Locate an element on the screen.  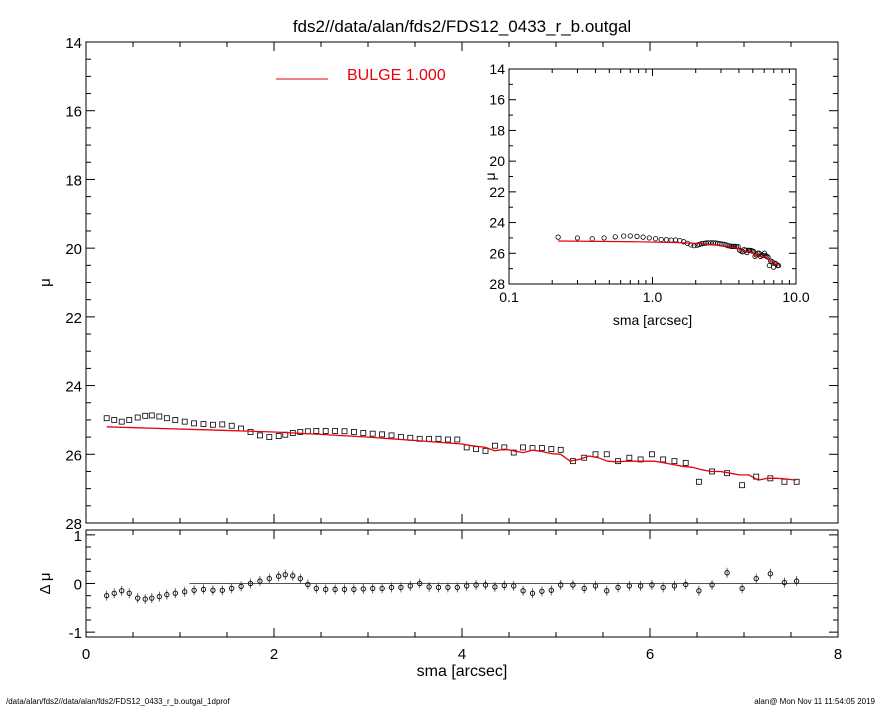
y-tick-label: 16 is located at coordinates (73, 112).